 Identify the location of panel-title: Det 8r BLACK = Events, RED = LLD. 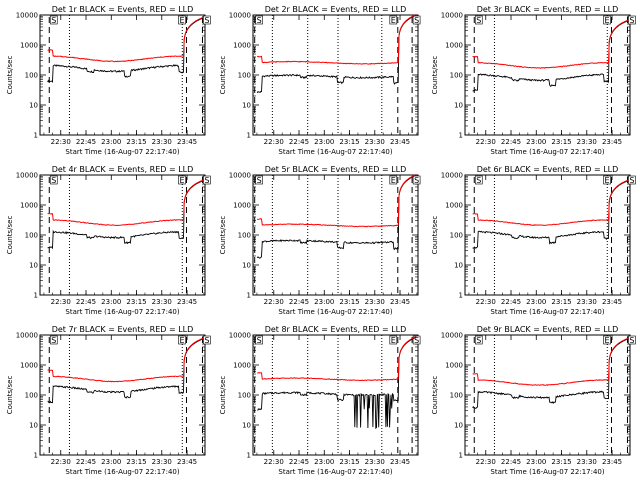
(336, 329).